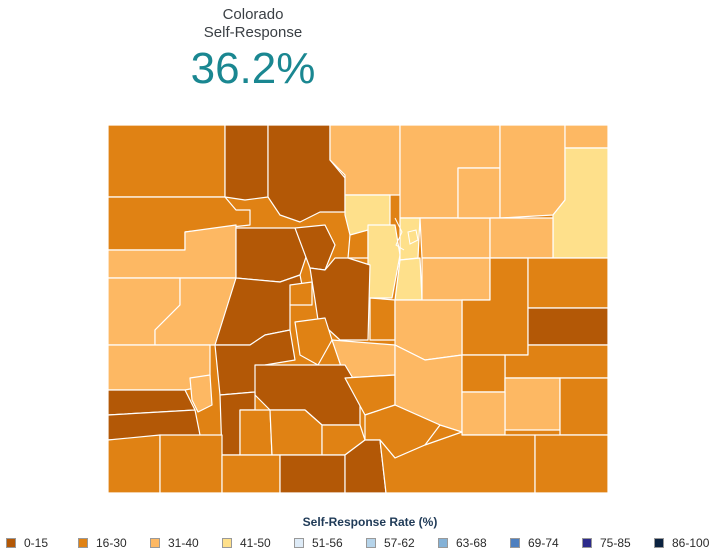 This screenshot has width=720, height=556. Describe the element at coordinates (253, 32) in the screenshot. I see `metric-label: Self-Response` at that location.